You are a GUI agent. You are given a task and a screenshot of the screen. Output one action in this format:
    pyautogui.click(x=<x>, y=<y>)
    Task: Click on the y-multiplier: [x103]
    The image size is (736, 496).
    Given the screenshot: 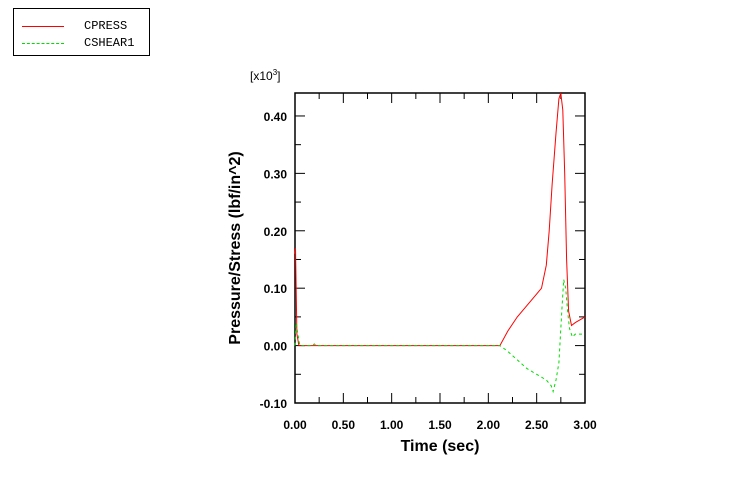 What is the action you would take?
    pyautogui.click(x=265, y=75)
    